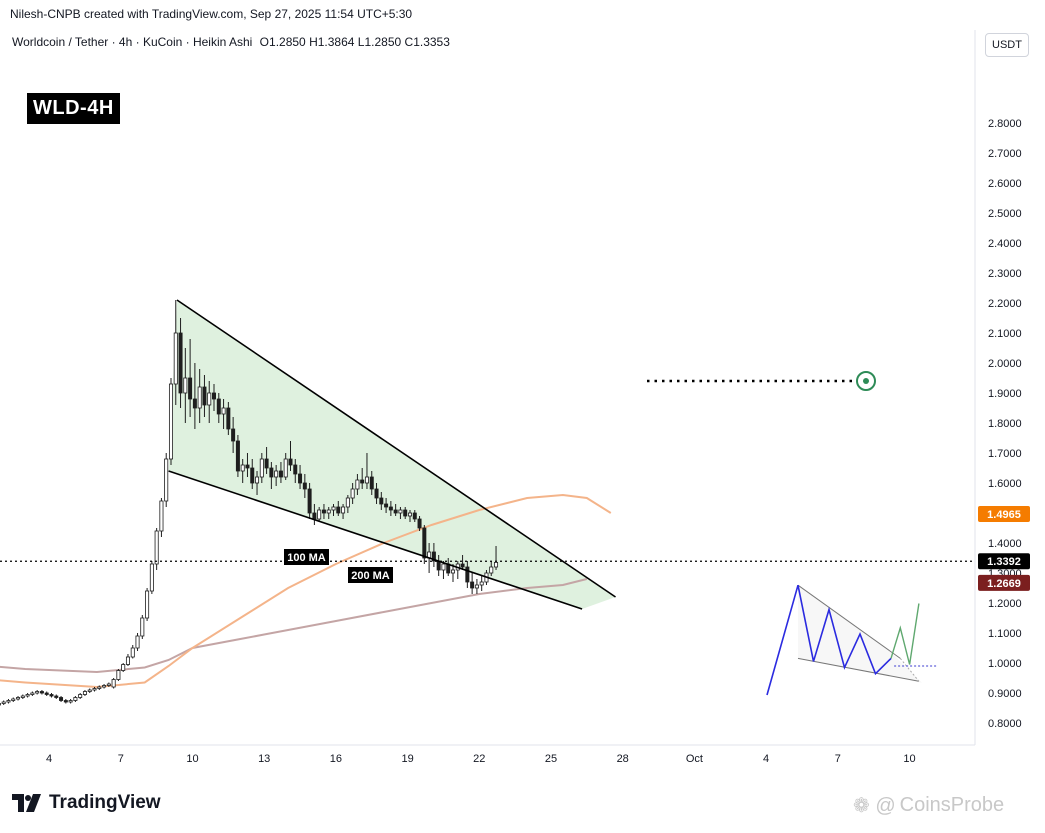 The image size is (1045, 833). I want to click on time-tick-label: 4, so click(766, 759).